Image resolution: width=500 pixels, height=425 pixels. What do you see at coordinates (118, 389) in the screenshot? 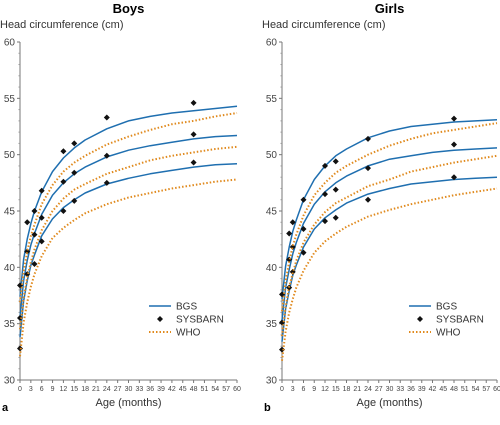
I see `x-tick-label: 27` at bounding box center [118, 389].